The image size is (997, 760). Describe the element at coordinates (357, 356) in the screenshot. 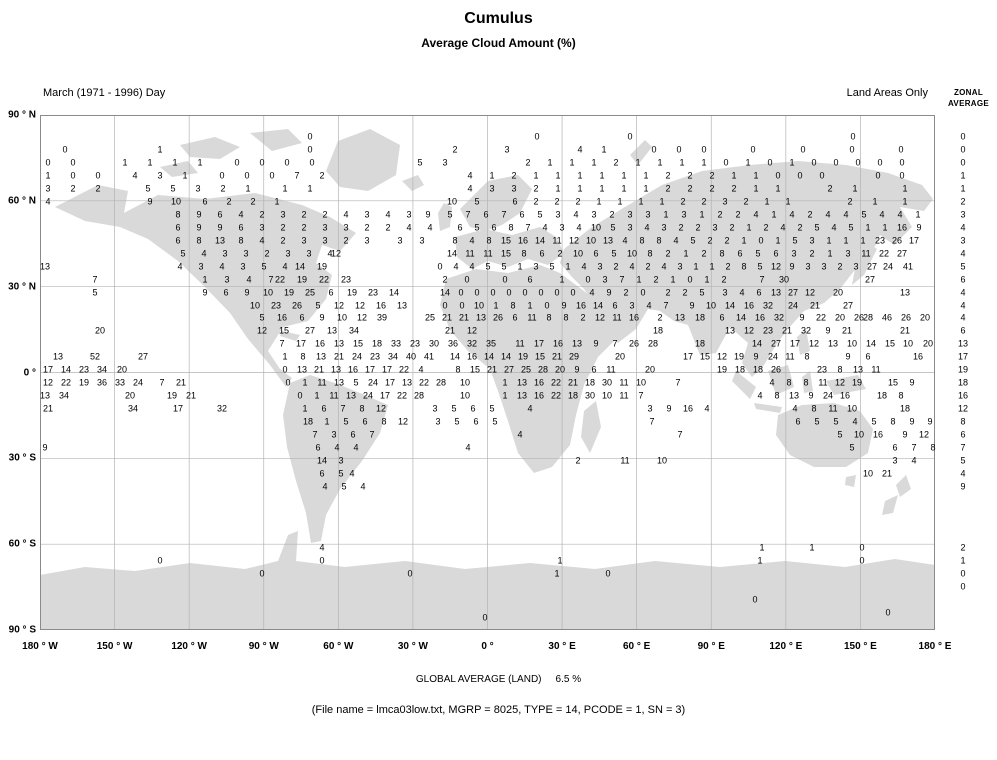

I see `cloud-amount-value: 24` at that location.